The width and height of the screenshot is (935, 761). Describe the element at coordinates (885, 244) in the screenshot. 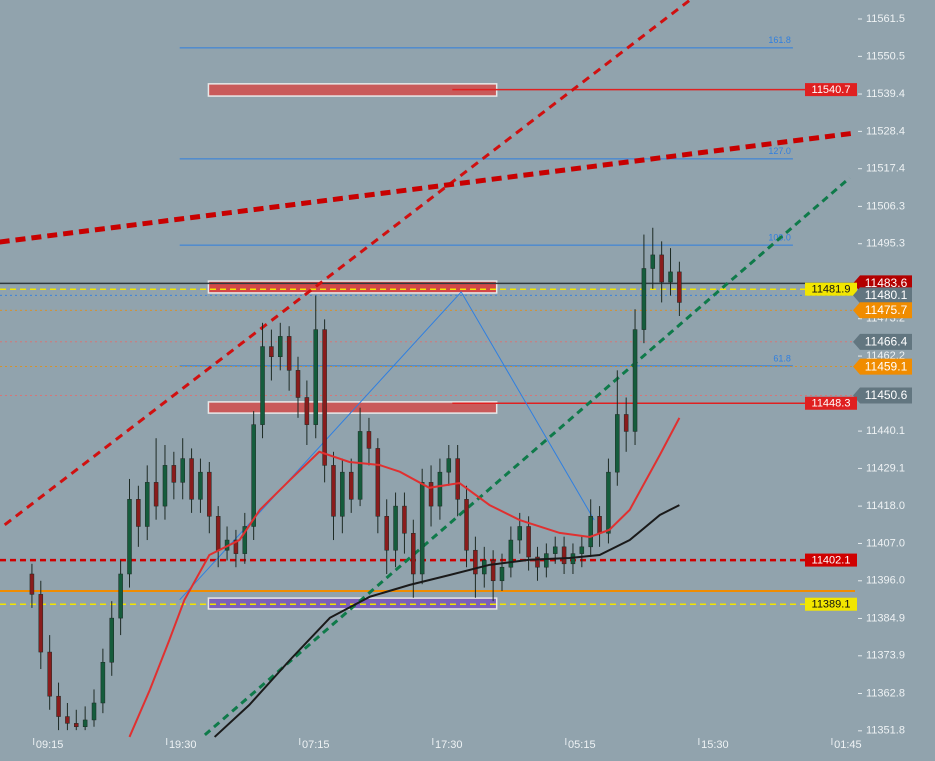

I see `y-tick-label: 11495.3` at that location.